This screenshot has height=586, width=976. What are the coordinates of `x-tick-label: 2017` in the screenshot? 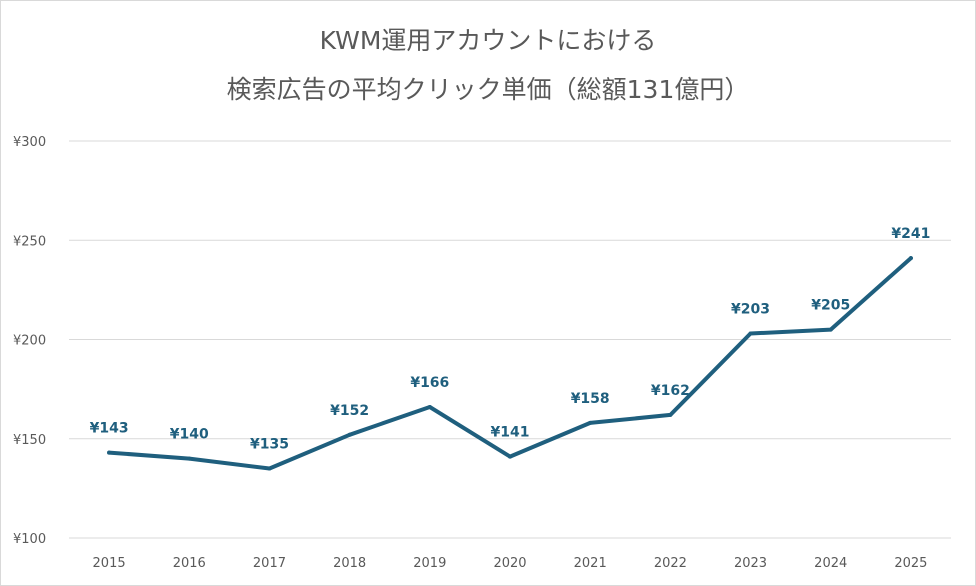 It's located at (269, 563).